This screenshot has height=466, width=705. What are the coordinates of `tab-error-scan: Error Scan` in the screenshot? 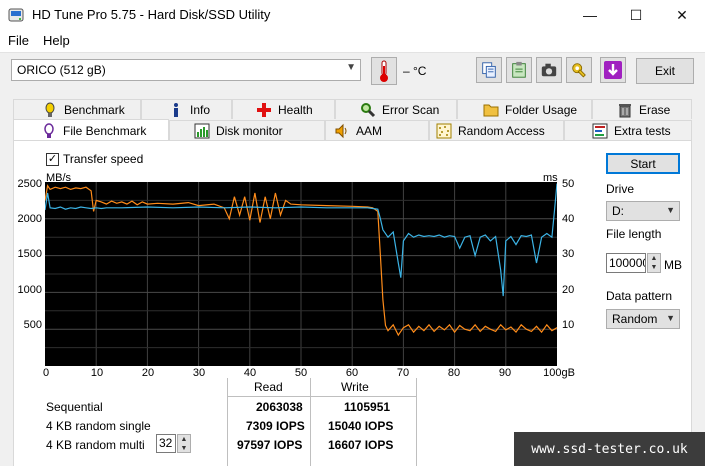 It's located at (396, 109).